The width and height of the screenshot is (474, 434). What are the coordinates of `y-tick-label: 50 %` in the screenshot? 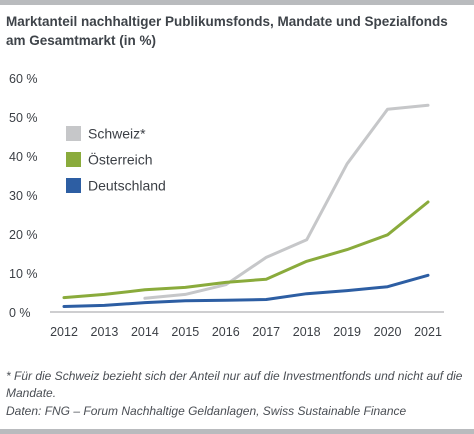 It's located at (23, 118).